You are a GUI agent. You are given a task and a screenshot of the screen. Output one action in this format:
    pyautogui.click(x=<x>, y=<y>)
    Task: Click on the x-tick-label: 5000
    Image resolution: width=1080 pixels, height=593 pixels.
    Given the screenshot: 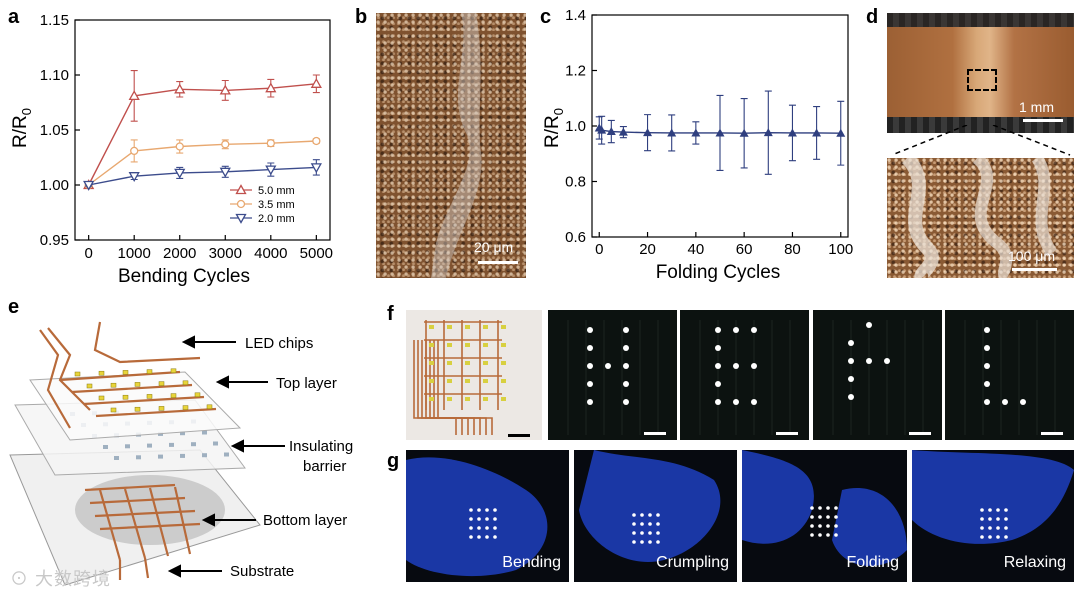 What is the action you would take?
    pyautogui.click(x=316, y=253)
    